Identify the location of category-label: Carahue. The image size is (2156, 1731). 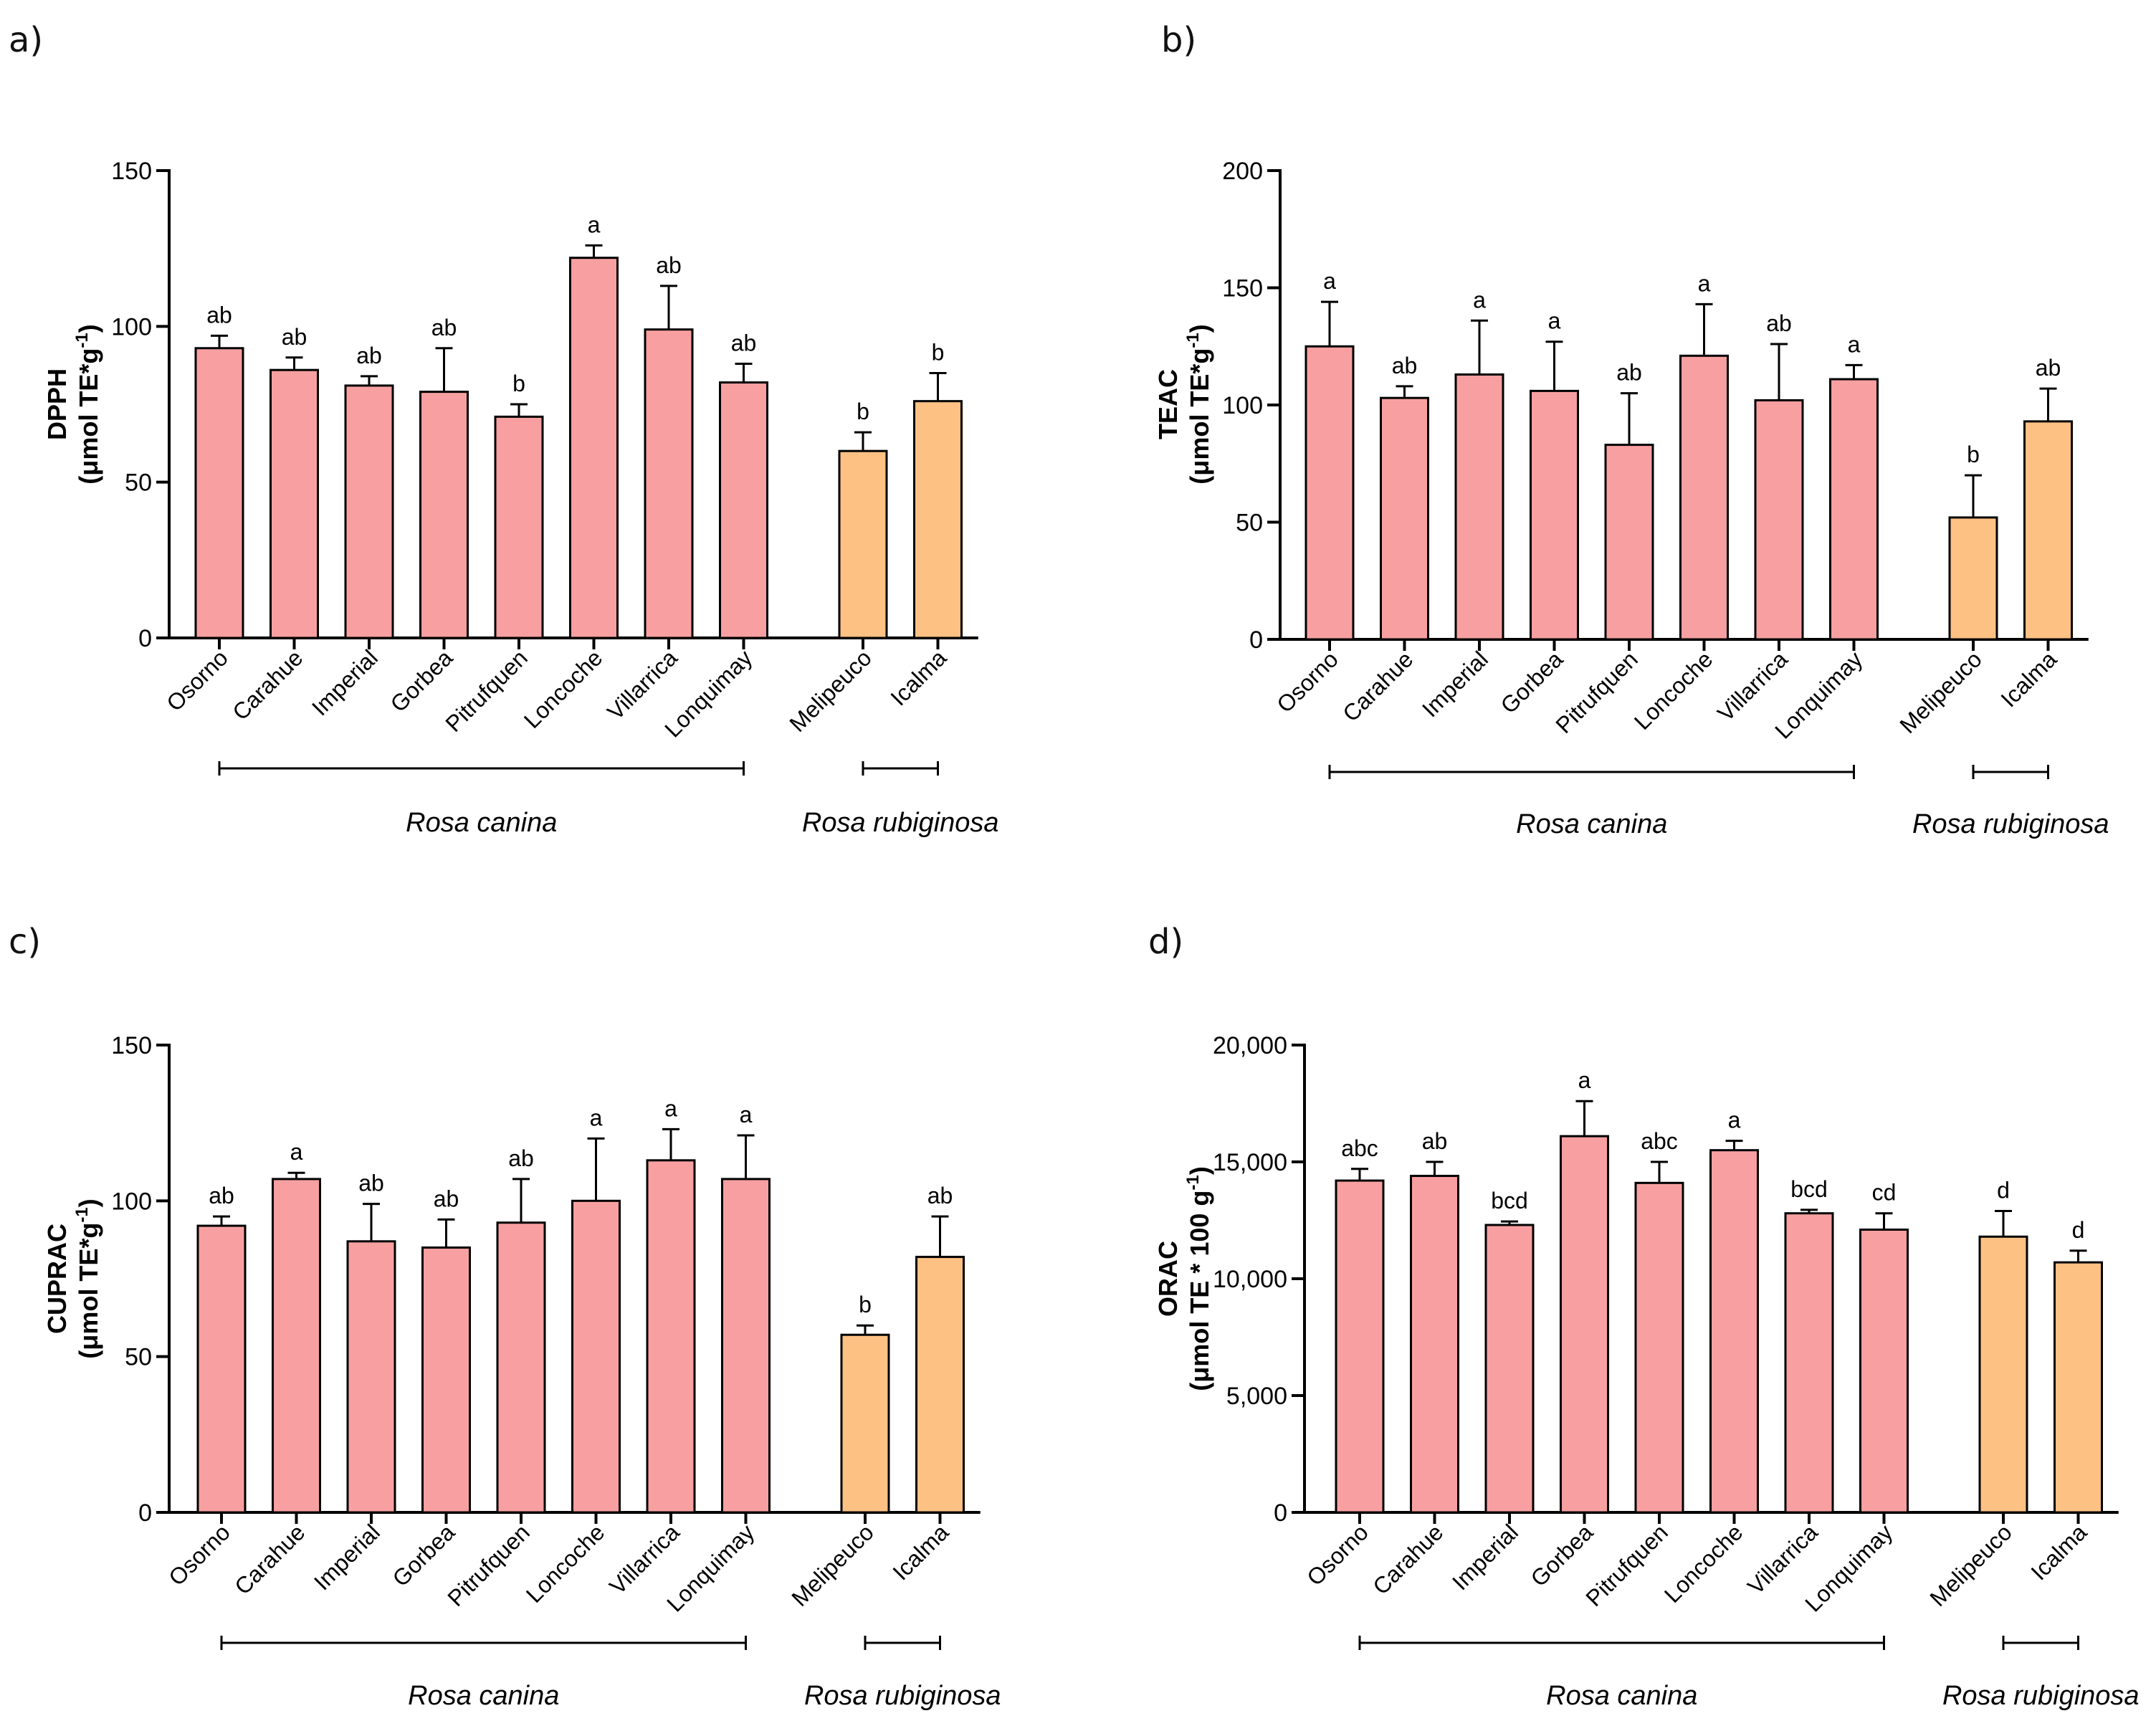
(1377, 686).